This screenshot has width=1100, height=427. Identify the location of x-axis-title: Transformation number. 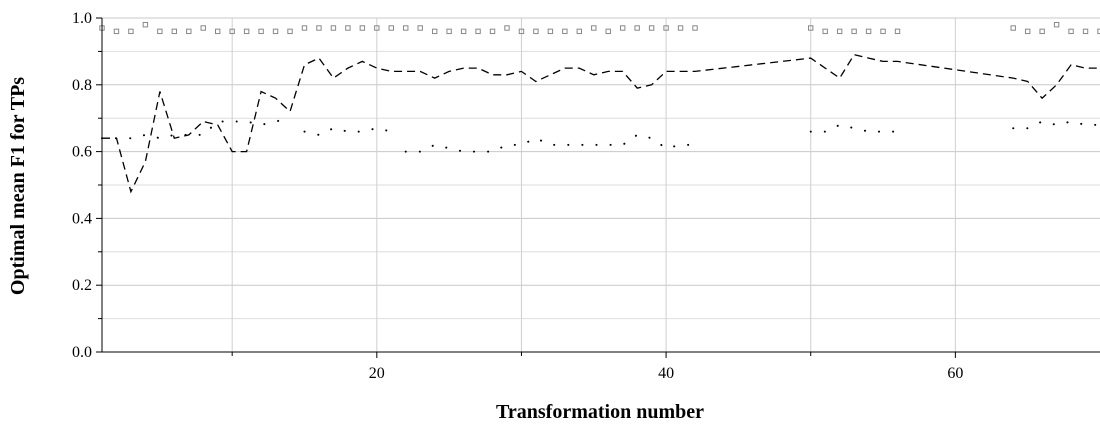
(600, 412).